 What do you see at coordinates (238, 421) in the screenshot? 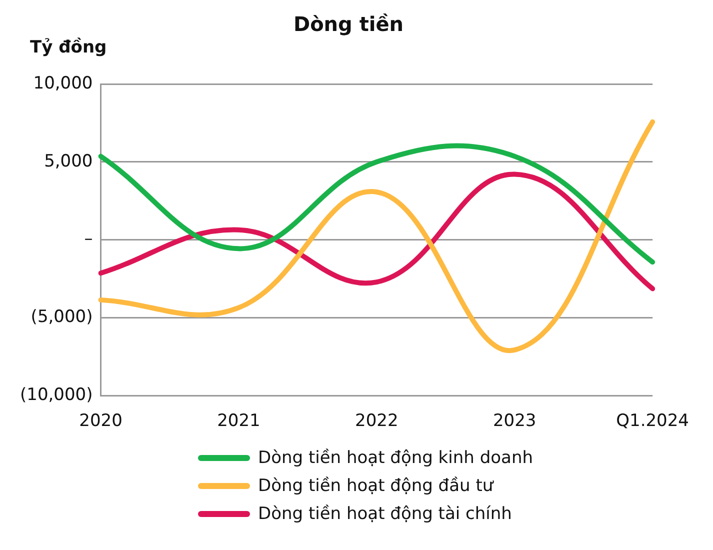
I see `x-tick-label: 2021` at bounding box center [238, 421].